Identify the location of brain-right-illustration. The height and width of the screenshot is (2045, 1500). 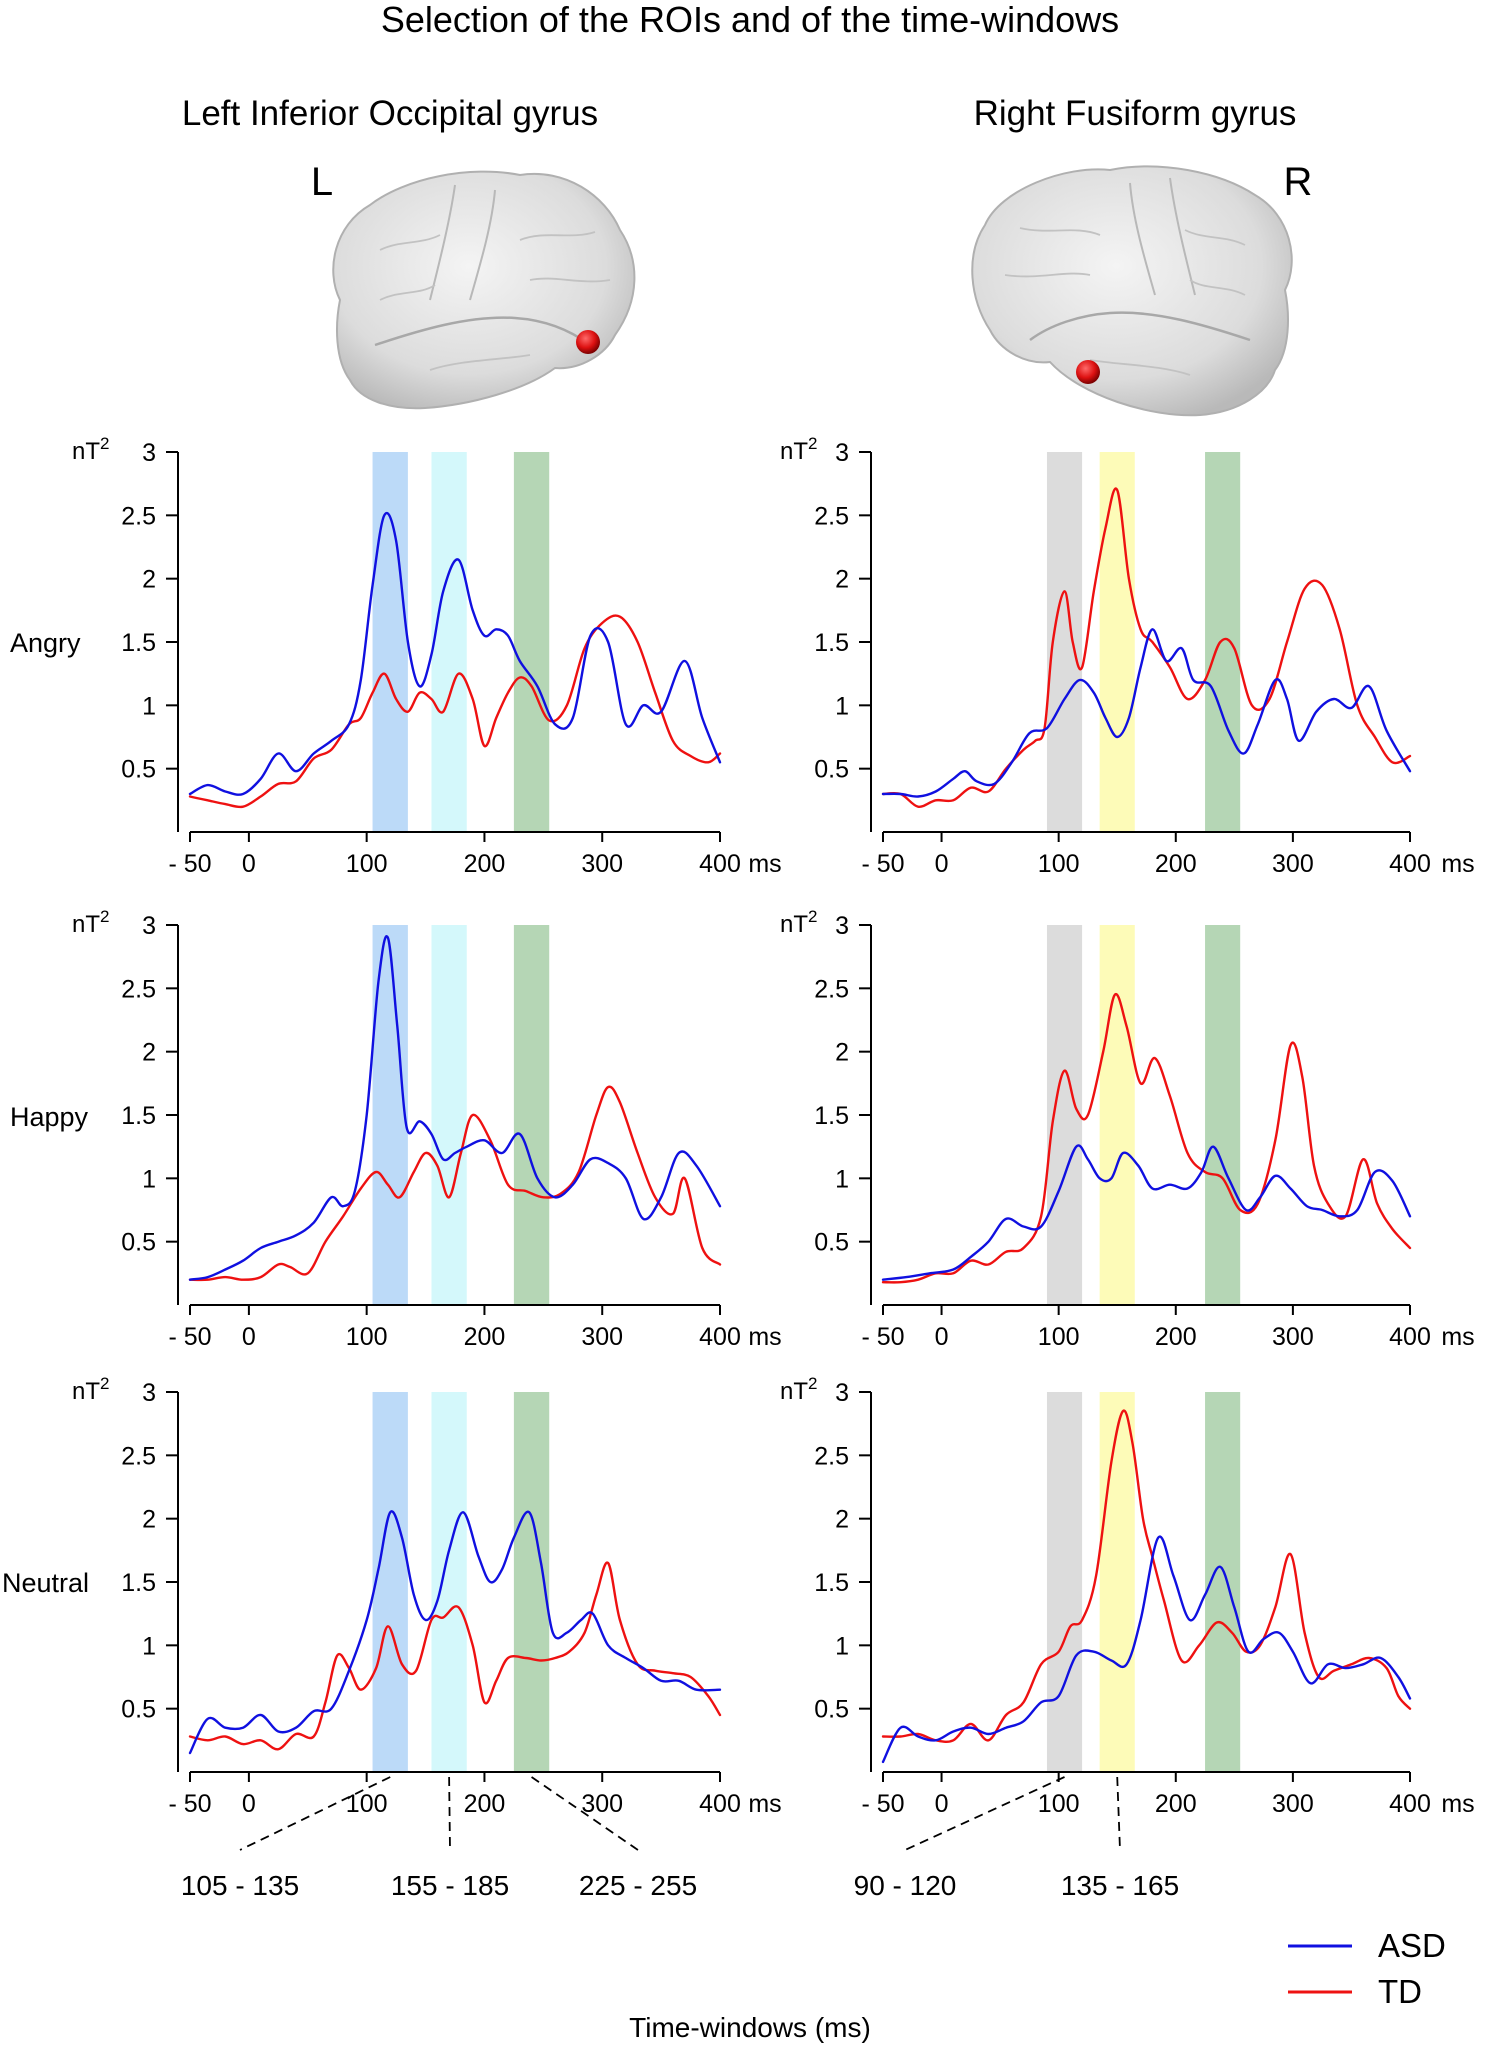
(1132, 291).